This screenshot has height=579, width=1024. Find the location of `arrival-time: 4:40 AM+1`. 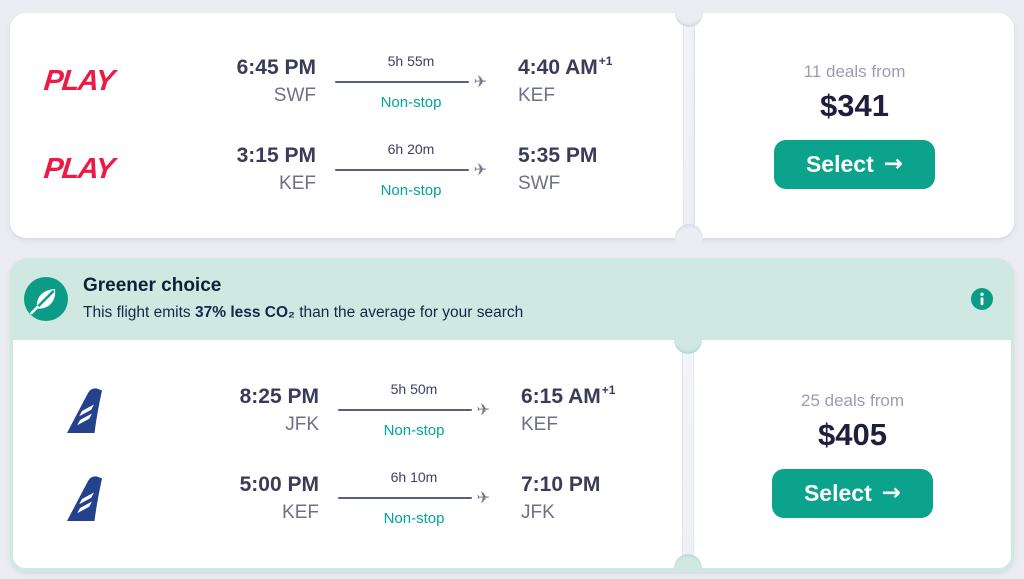

arrival-time: 4:40 AM+1 is located at coordinates (600, 67).